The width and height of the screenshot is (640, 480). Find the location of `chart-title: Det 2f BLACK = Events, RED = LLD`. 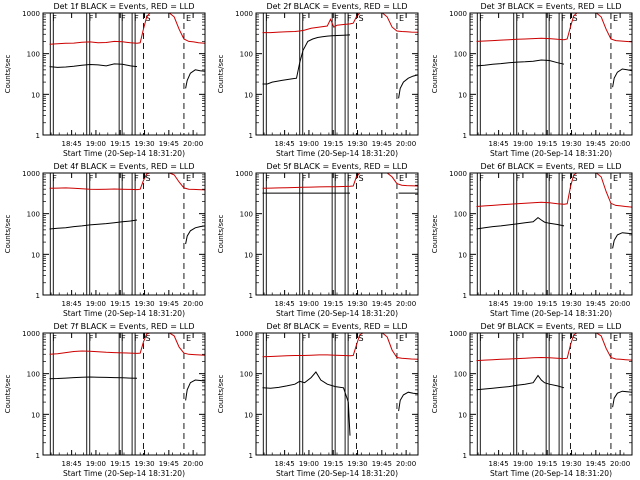

chart-title: Det 2f BLACK = Events, RED = LLD is located at coordinates (336, 6).